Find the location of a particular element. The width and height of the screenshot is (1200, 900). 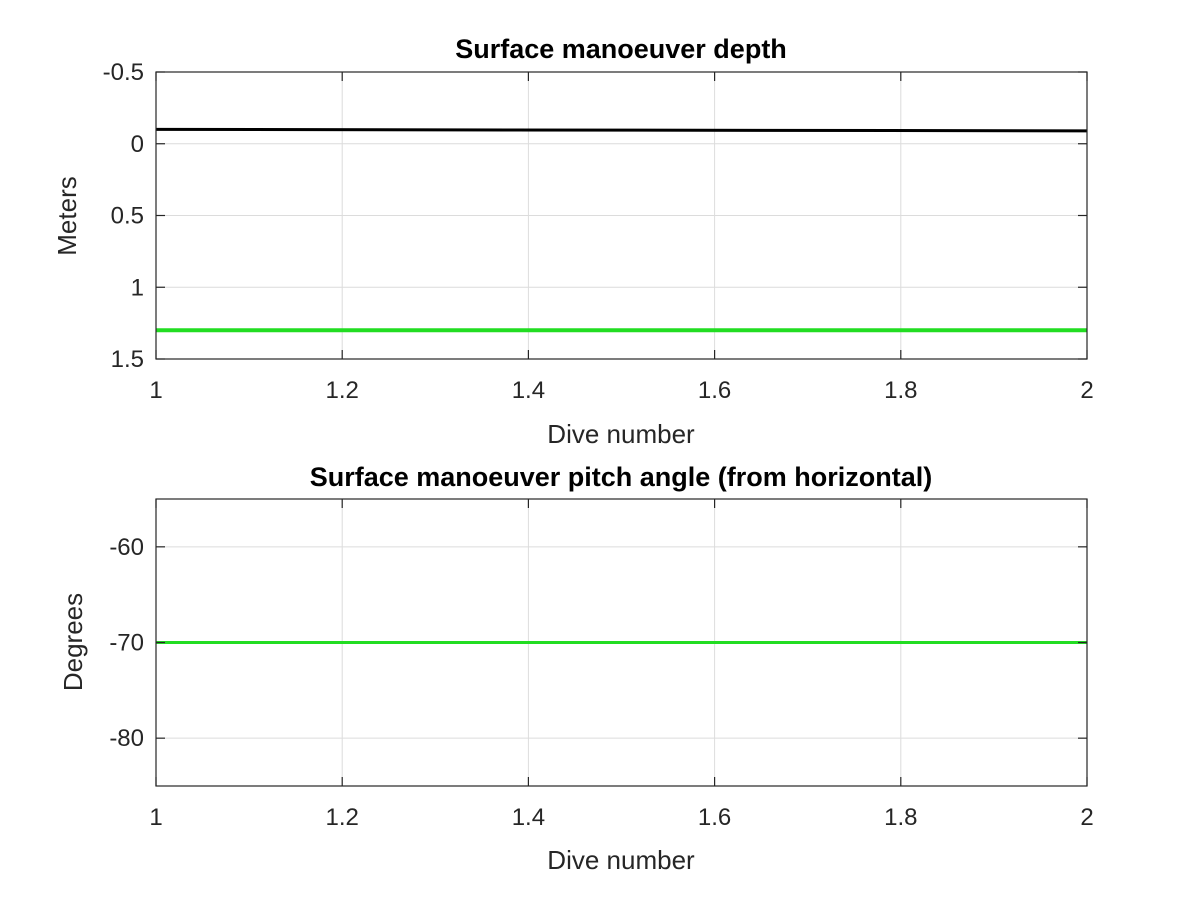

pitch-y-tick-label-0: -80 is located at coordinates (126, 738).